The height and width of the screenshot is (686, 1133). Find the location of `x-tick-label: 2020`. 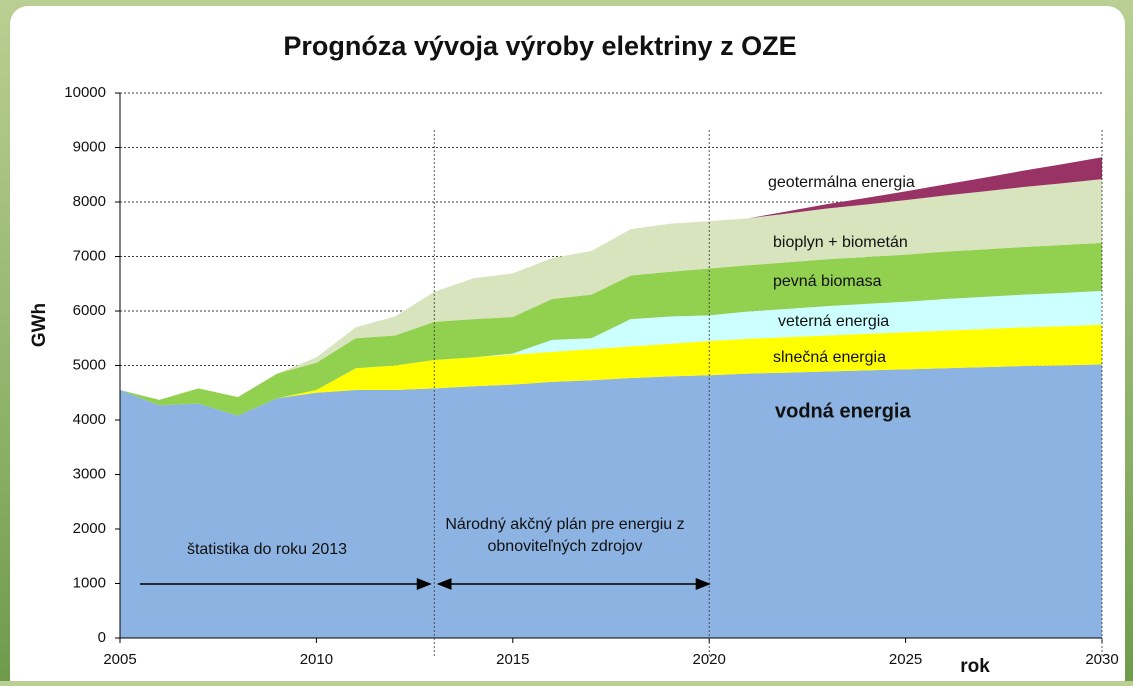

x-tick-label: 2020 is located at coordinates (709, 659).